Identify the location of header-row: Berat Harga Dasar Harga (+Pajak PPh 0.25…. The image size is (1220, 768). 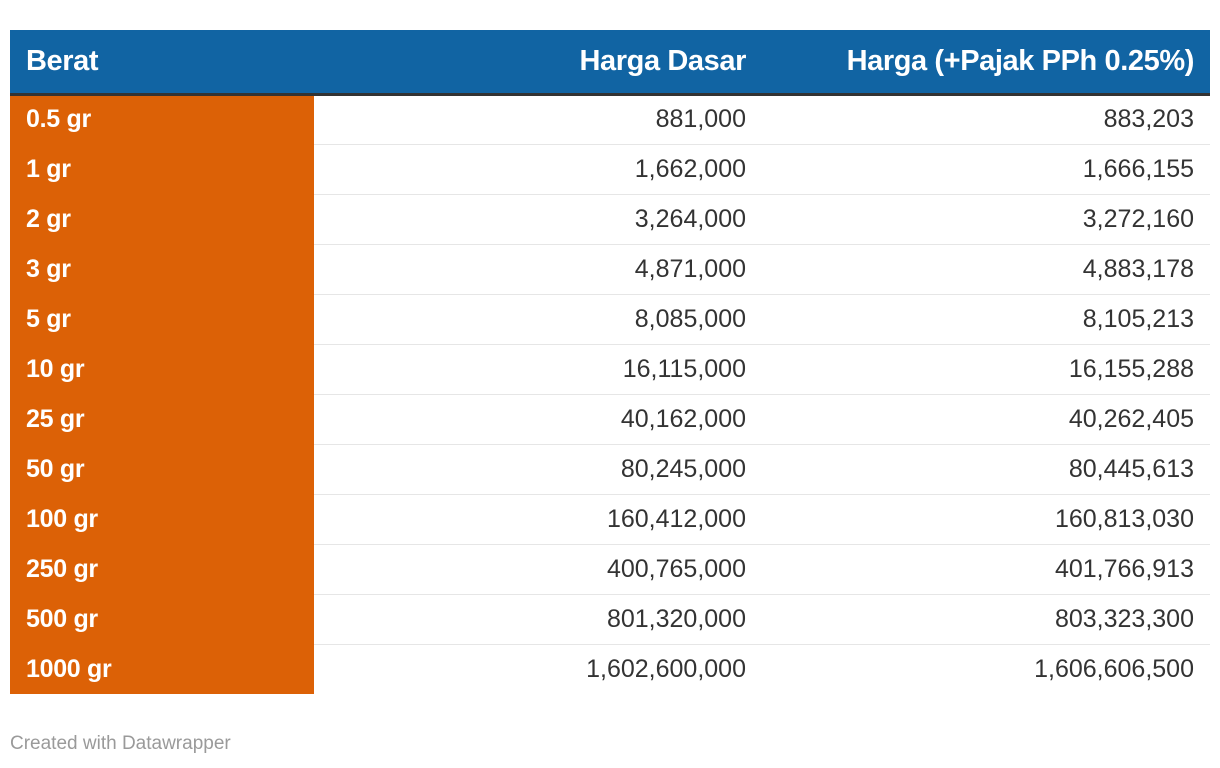
(610, 63).